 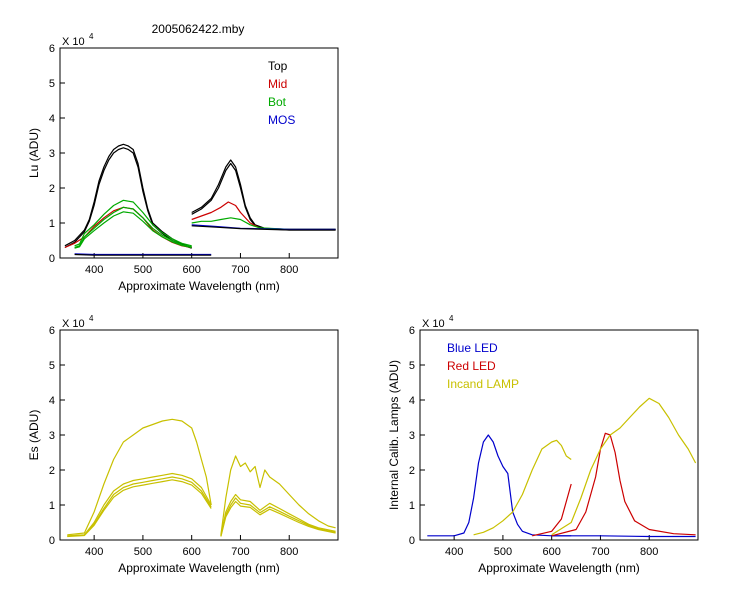 I want to click on series-line-mos, so click(x=143, y=254).